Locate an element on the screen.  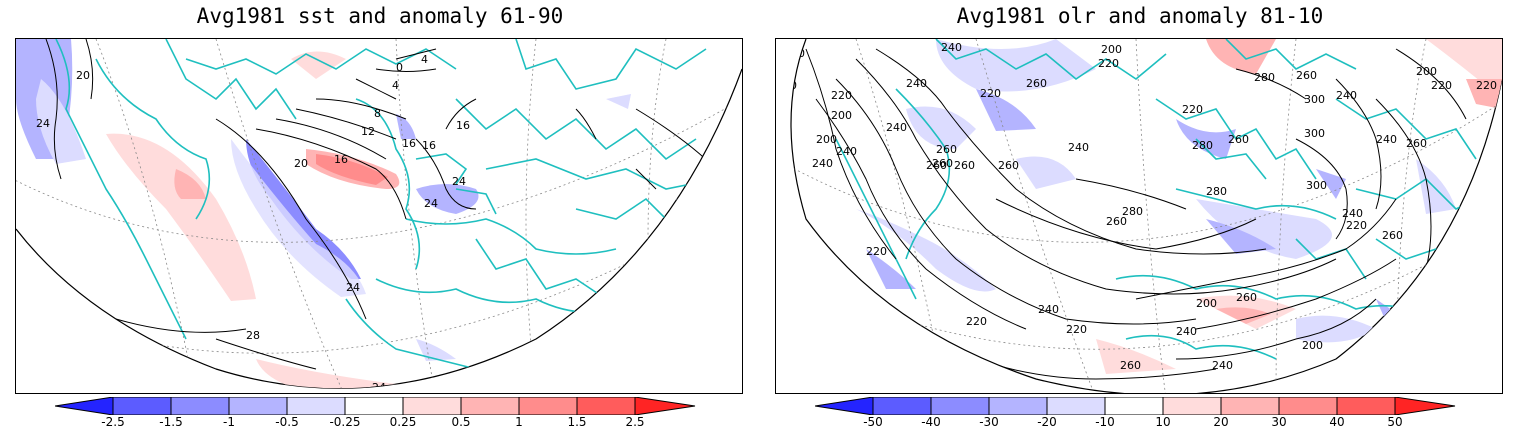
colorbar-tick: 0.25 is located at coordinates (403, 422).